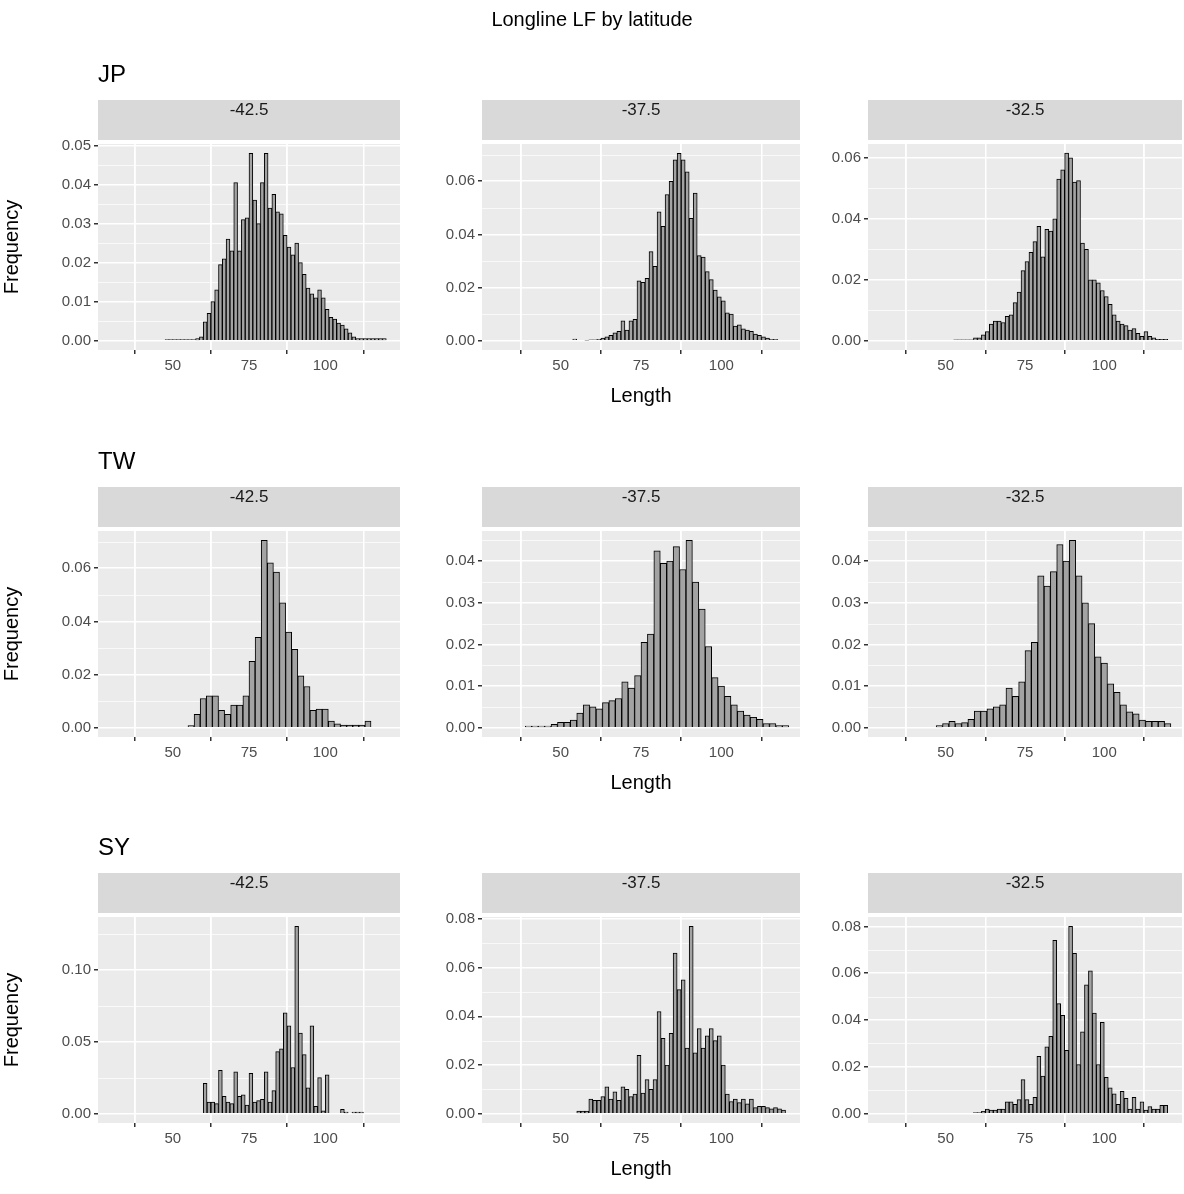 Image resolution: width=1184 pixels, height=1194 pixels. What do you see at coordinates (76, 968) in the screenshot?
I see `y-tick-label: 0.10` at bounding box center [76, 968].